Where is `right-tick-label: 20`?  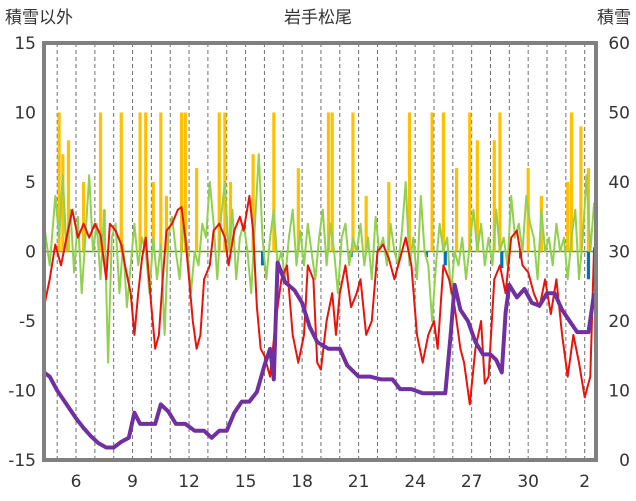 right-tick-label: 20 is located at coordinates (619, 322).